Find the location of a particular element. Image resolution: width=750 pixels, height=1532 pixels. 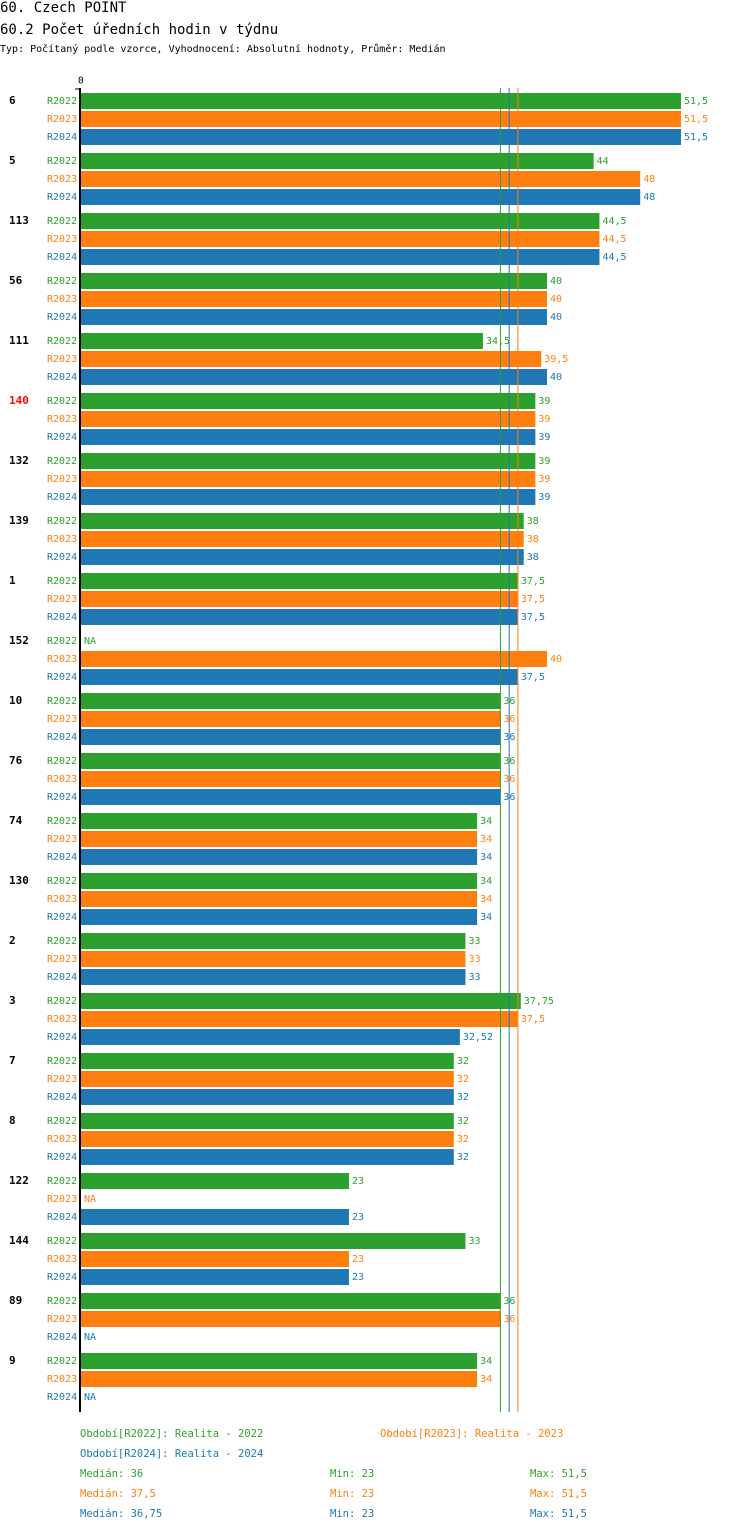

category-label-9: 9 is located at coordinates (12, 1360).